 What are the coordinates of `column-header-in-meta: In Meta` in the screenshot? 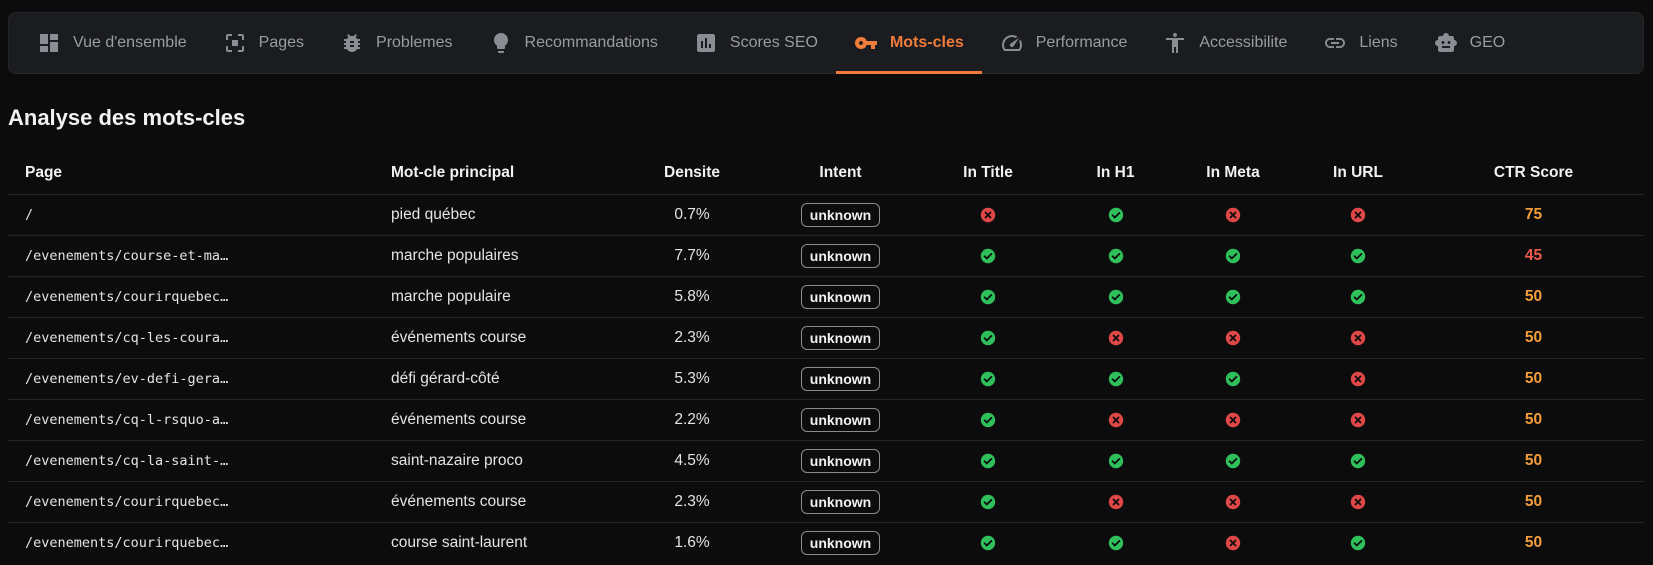 It's located at (1233, 172).